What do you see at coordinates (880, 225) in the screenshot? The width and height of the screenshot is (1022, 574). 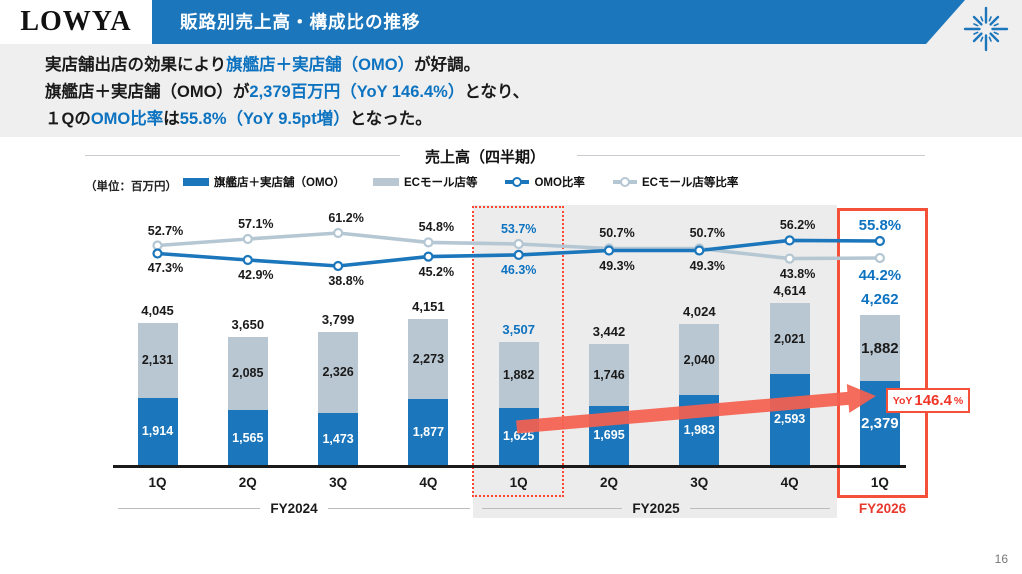 I see `ratio-point-label: 55.8%` at bounding box center [880, 225].